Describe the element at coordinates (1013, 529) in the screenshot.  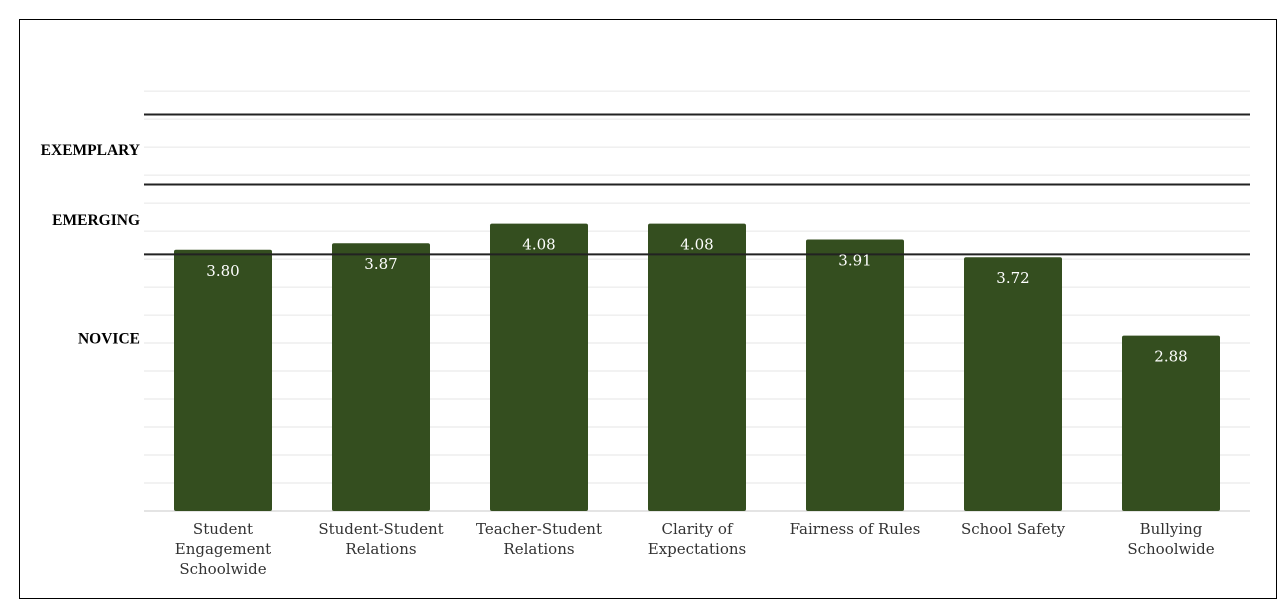
I see `category-label: School Safety` at that location.